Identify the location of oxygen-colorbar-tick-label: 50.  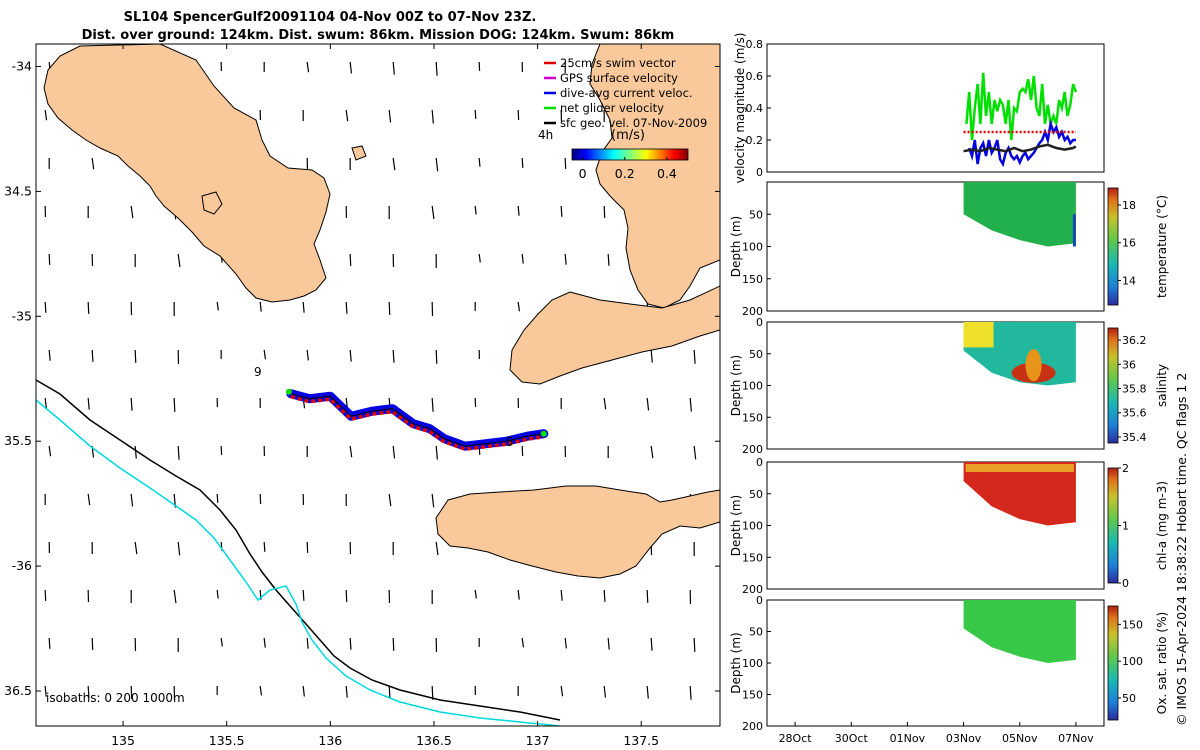
(1129, 698).